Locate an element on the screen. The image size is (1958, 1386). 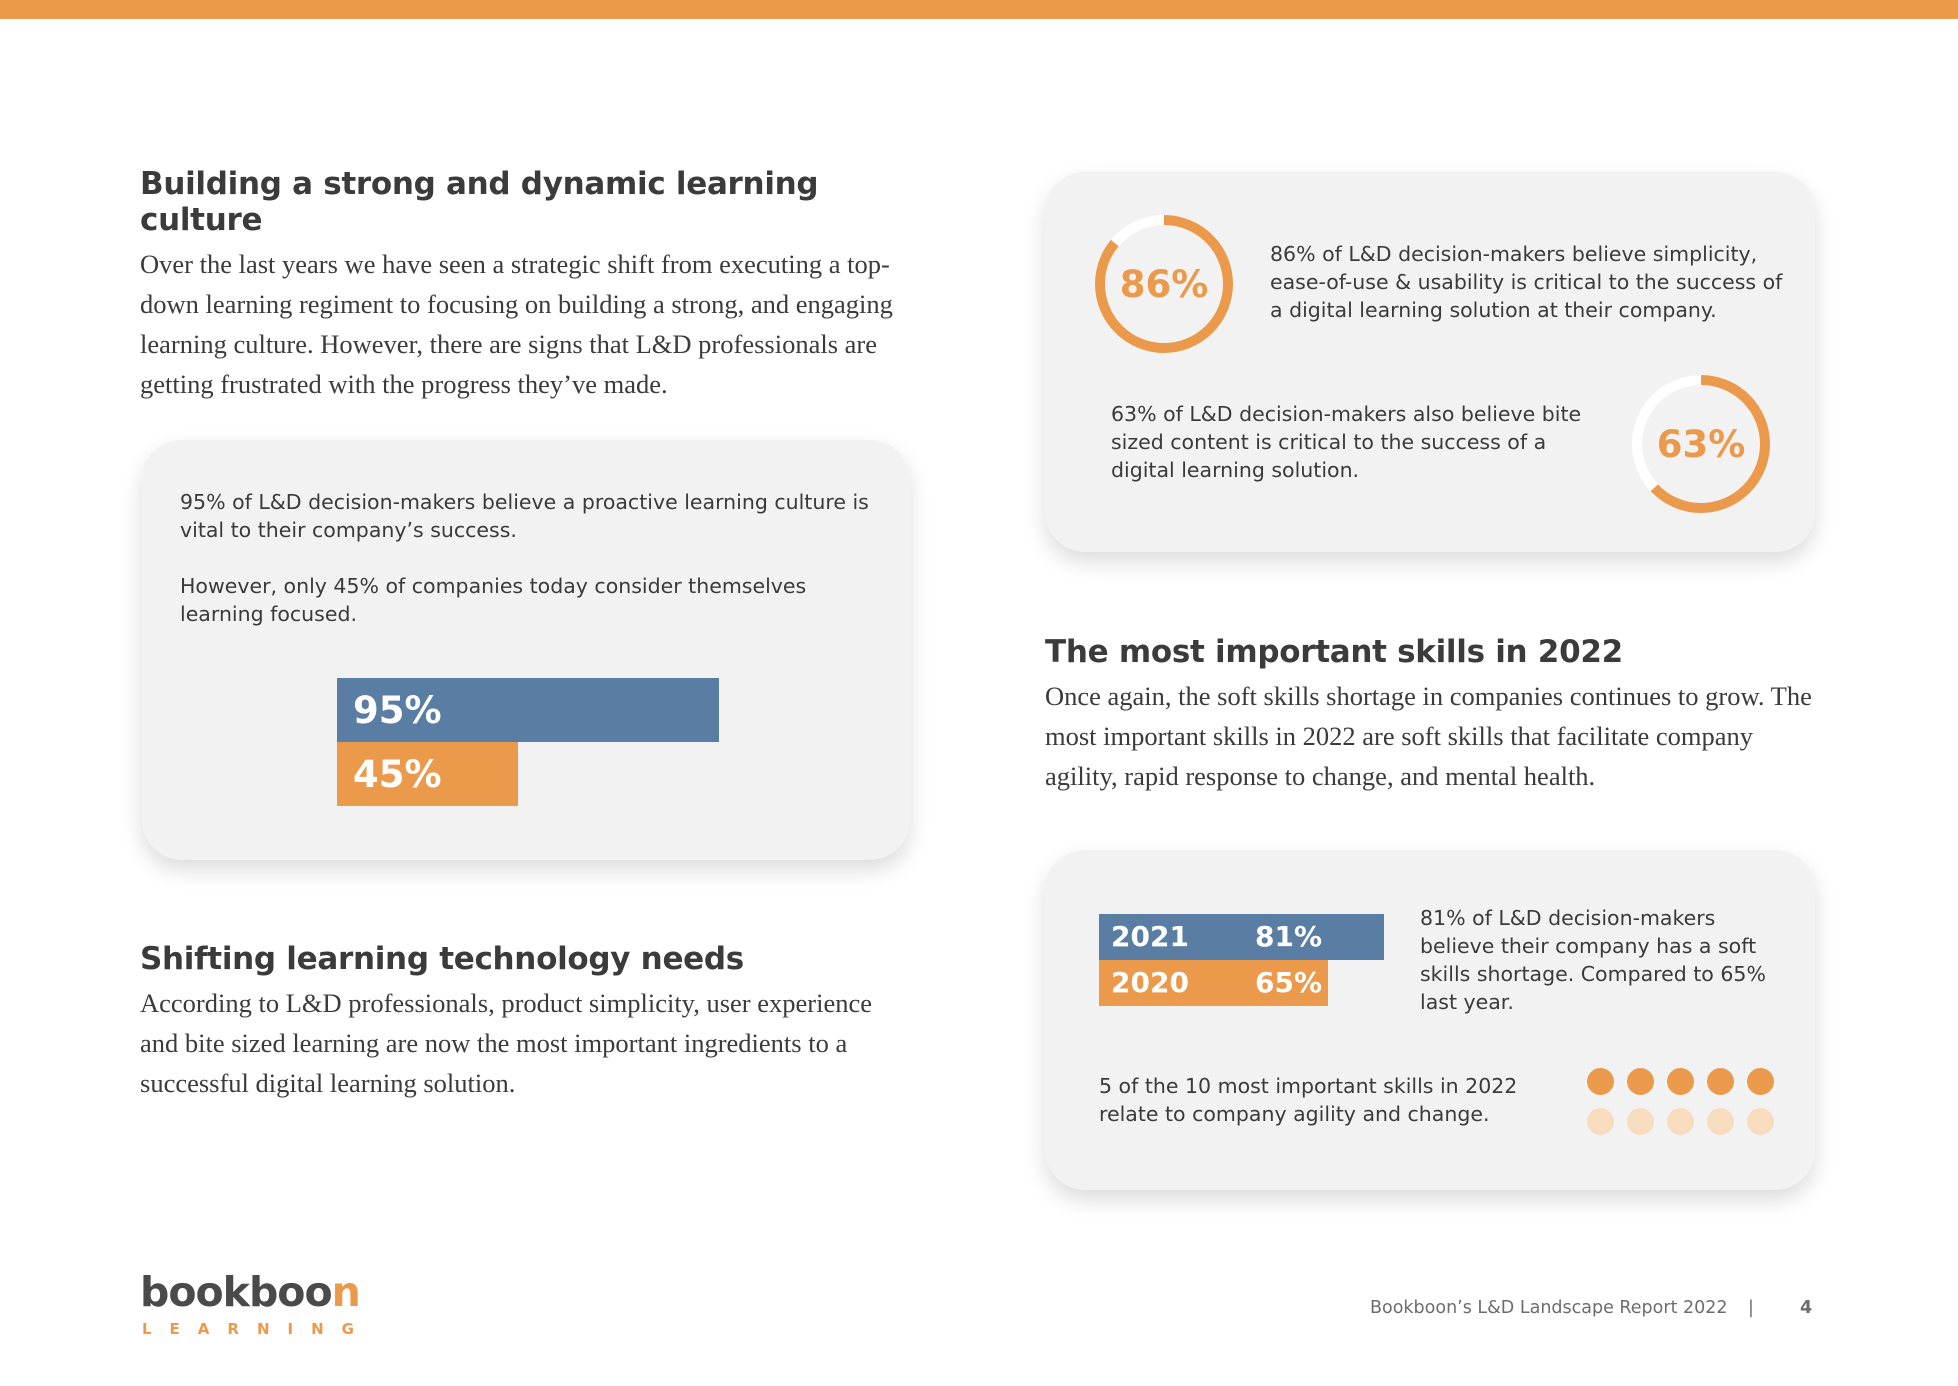
ring-63-label: 63% is located at coordinates (1701, 444).